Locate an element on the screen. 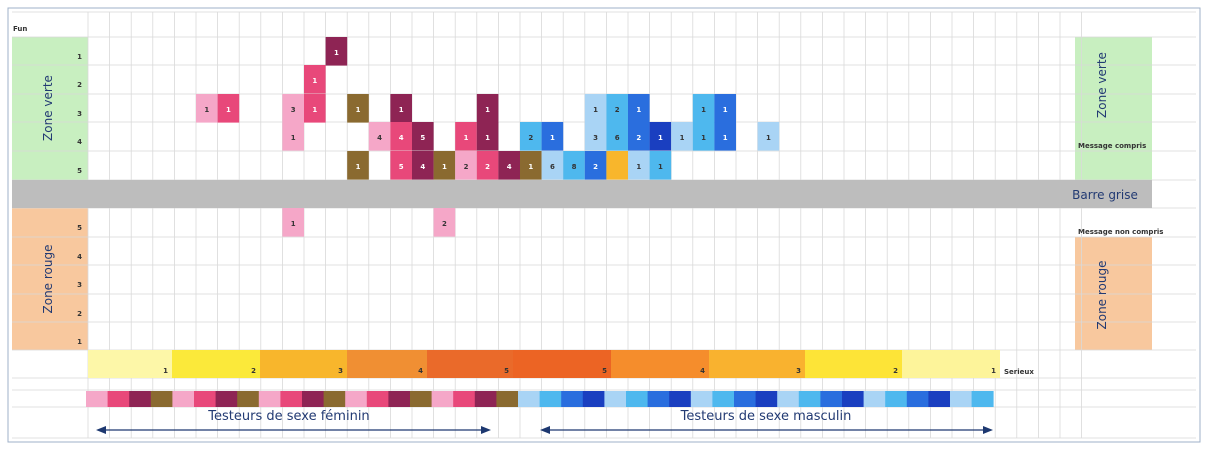  row-tick-label: 4 is located at coordinates (79, 257).